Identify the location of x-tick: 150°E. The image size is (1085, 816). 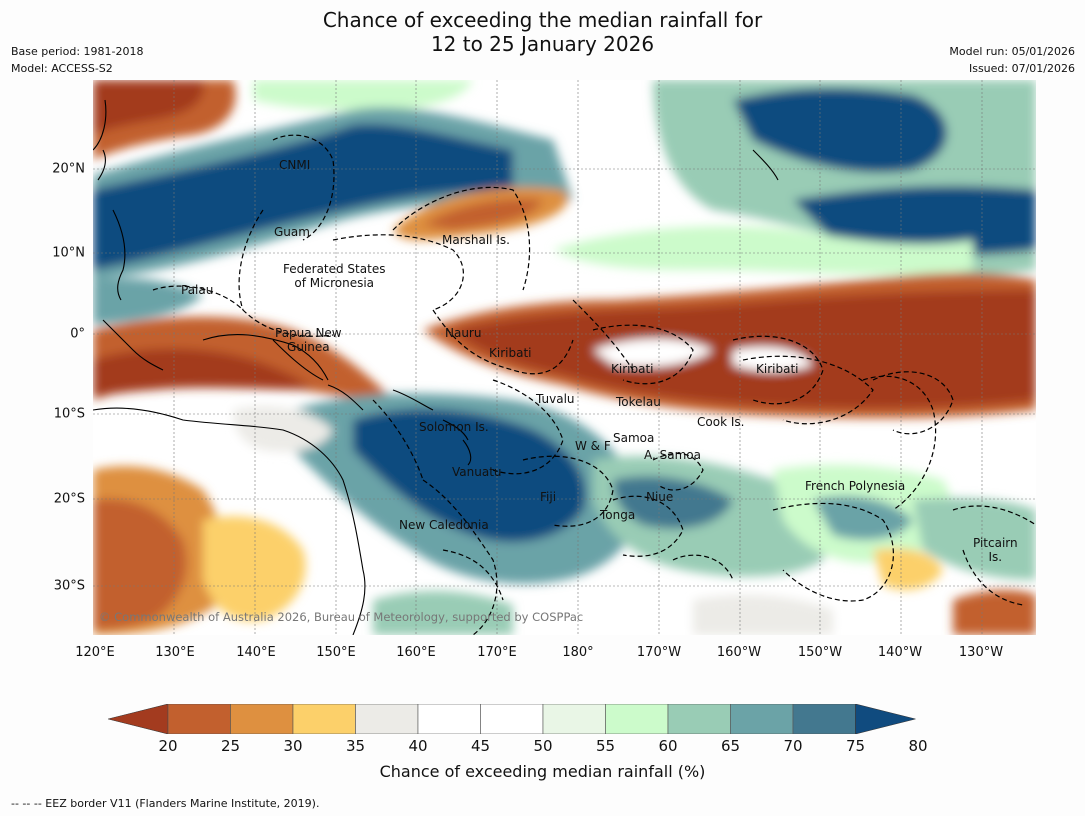
(336, 652).